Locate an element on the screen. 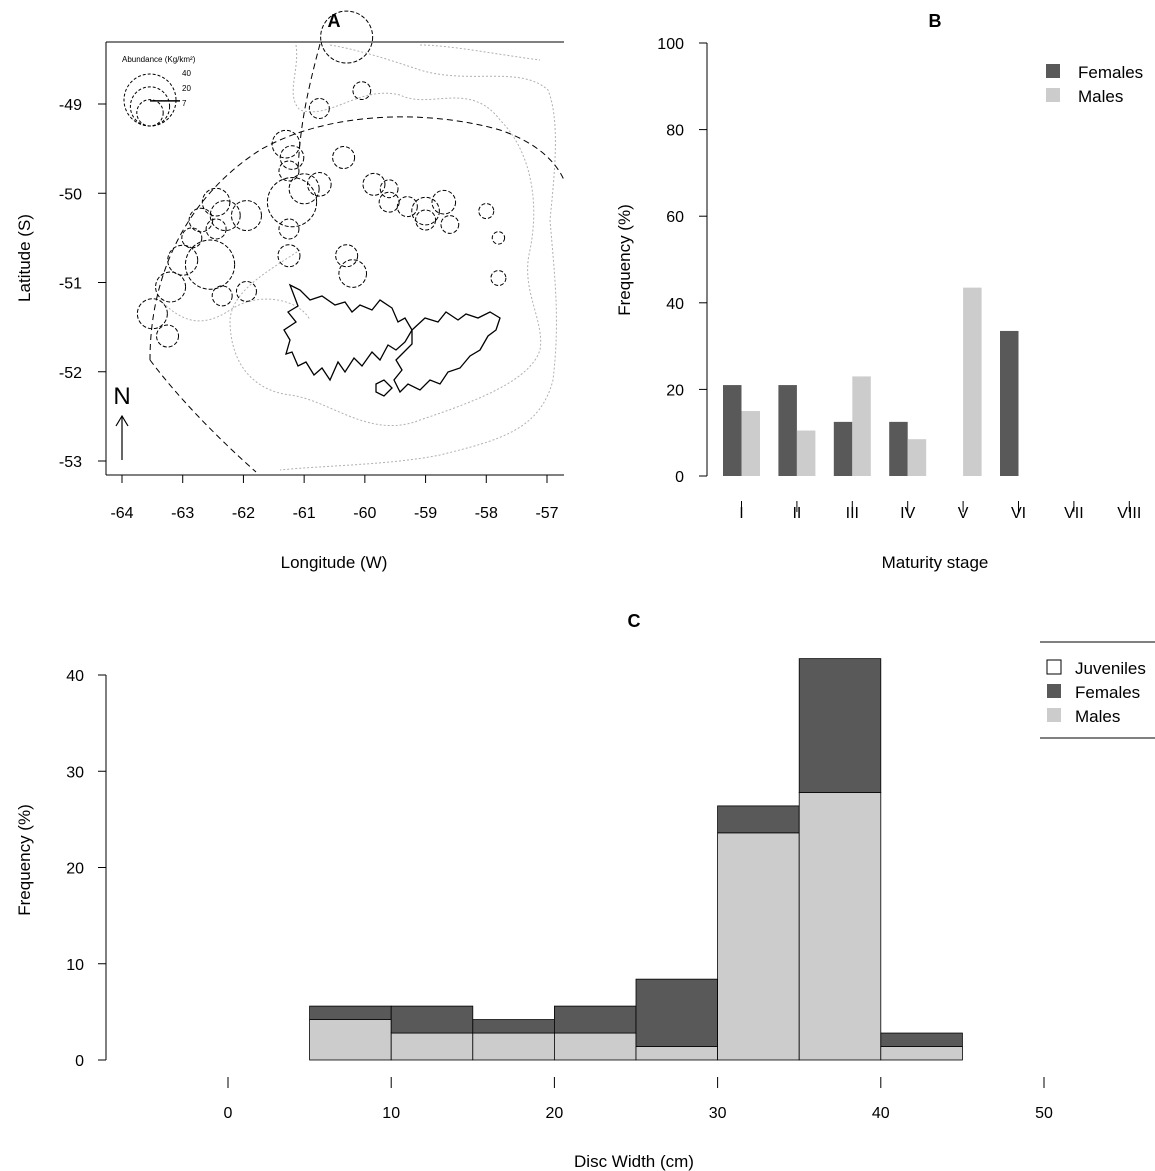 The width and height of the screenshot is (1155, 1171). x-tick-label: -57 is located at coordinates (546, 513).